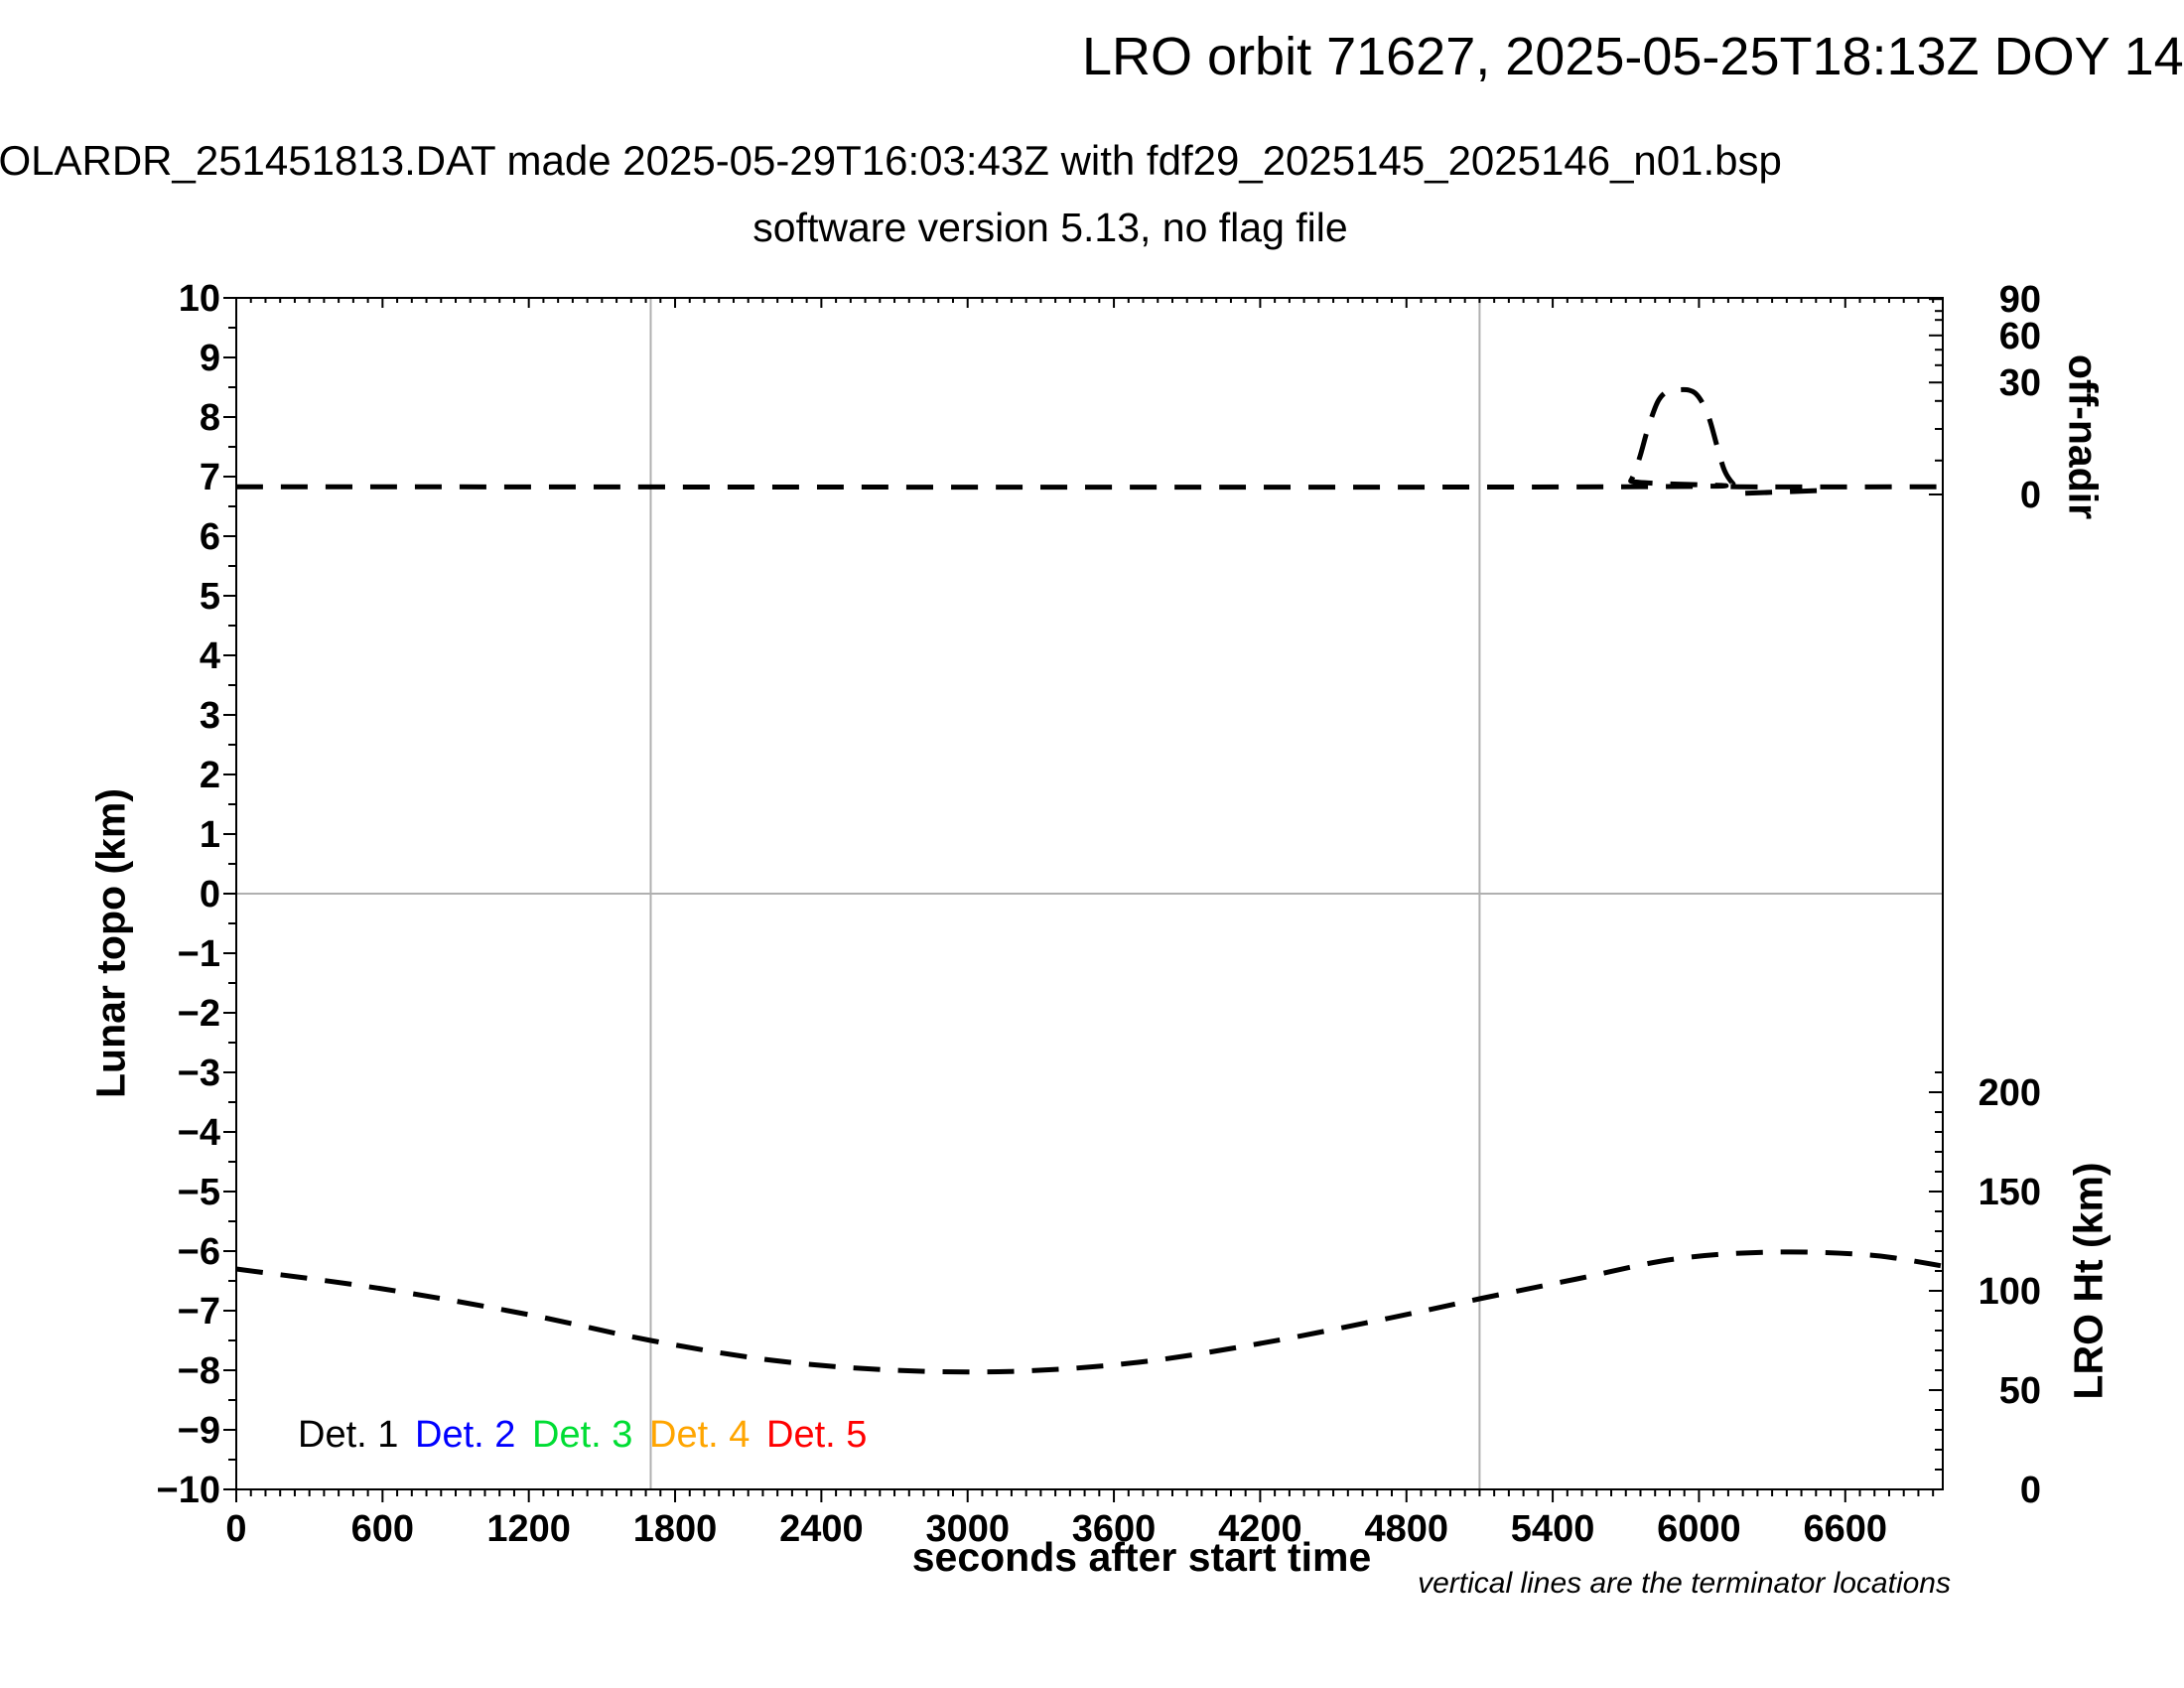 The width and height of the screenshot is (2184, 1688). I want to click on svg-text: 2400, so click(821, 1529).